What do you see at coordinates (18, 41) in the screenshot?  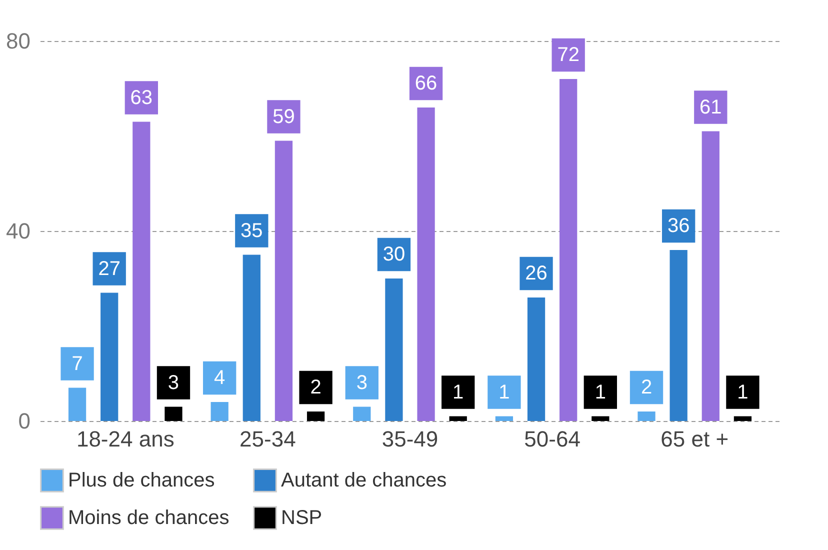 I see `y-tick-label: 80` at bounding box center [18, 41].